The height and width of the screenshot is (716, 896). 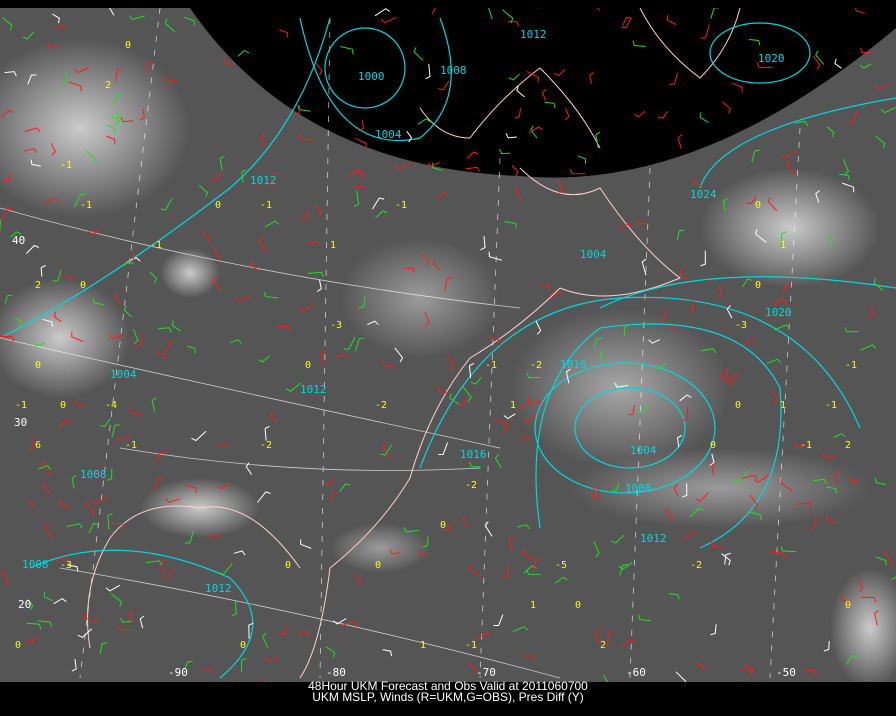 I want to click on lon-label-60: -60, so click(x=636, y=672).